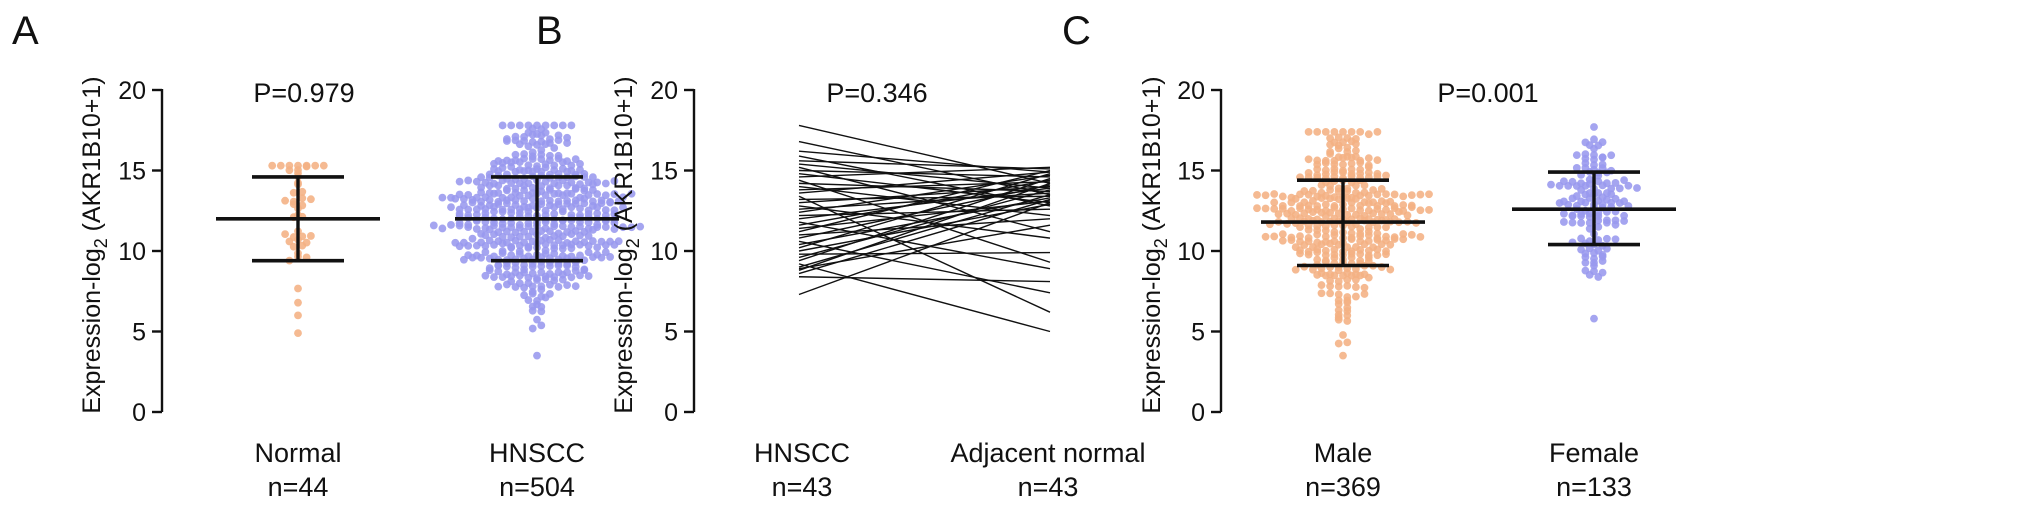 The height and width of the screenshot is (506, 2032). I want to click on category-count: n=43, so click(1048, 487).